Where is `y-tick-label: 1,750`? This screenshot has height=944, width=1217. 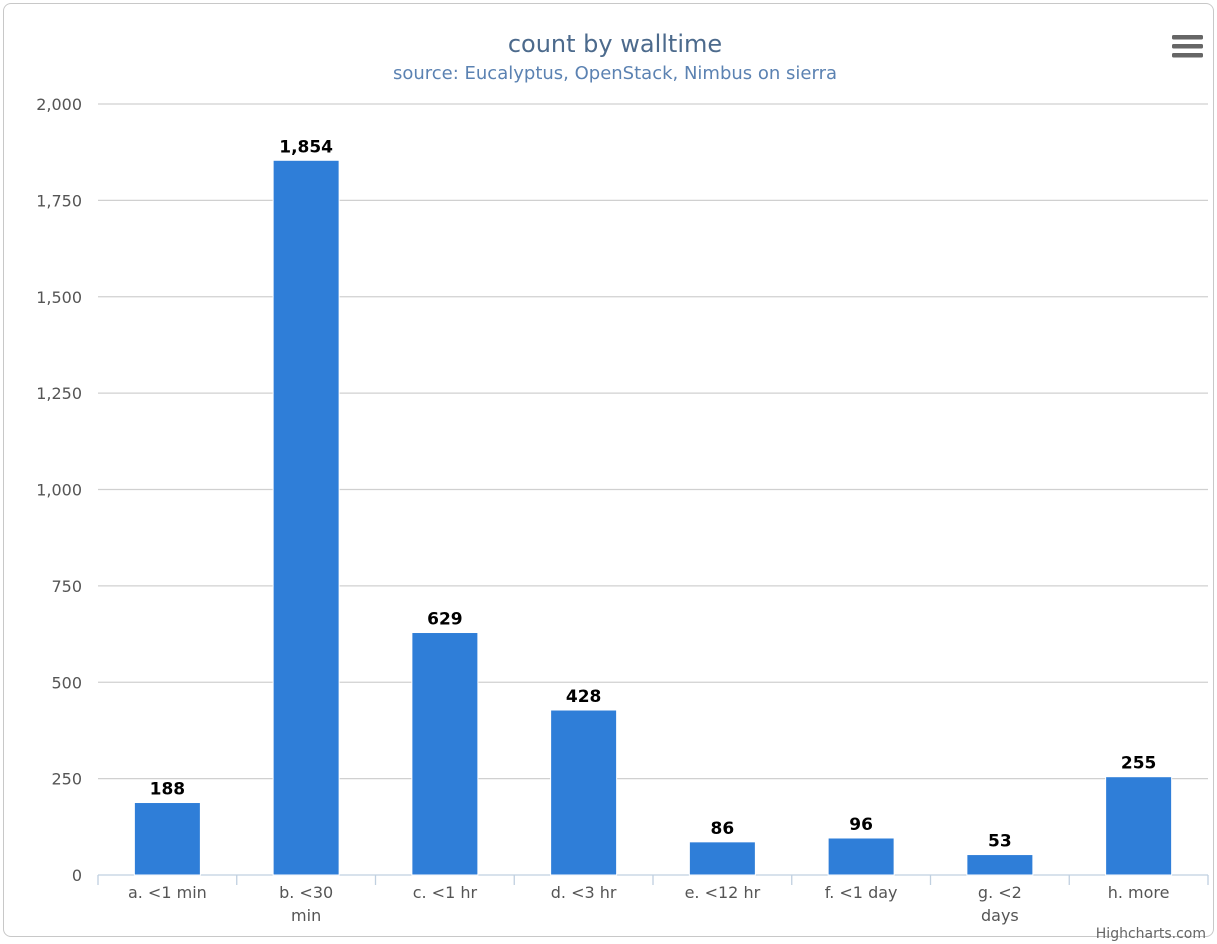
y-tick-label: 1,750 is located at coordinates (59, 200).